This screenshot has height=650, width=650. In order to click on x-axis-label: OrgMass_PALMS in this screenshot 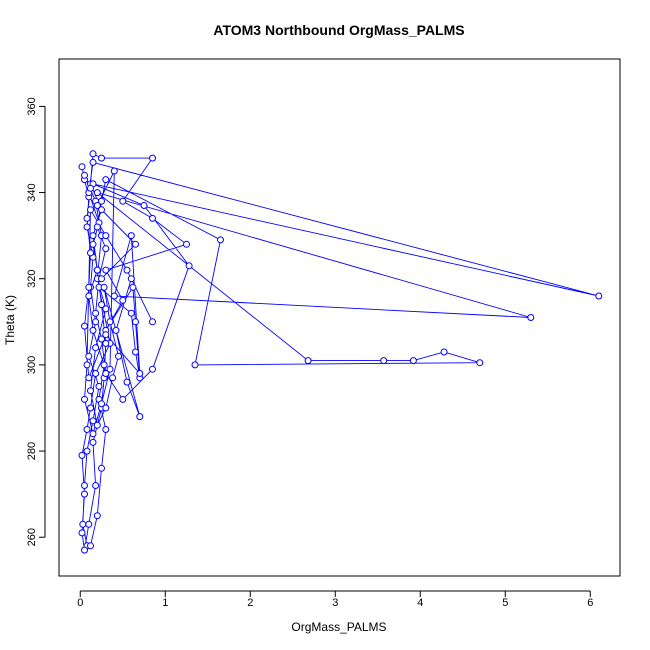, I will do `click(338, 627)`.